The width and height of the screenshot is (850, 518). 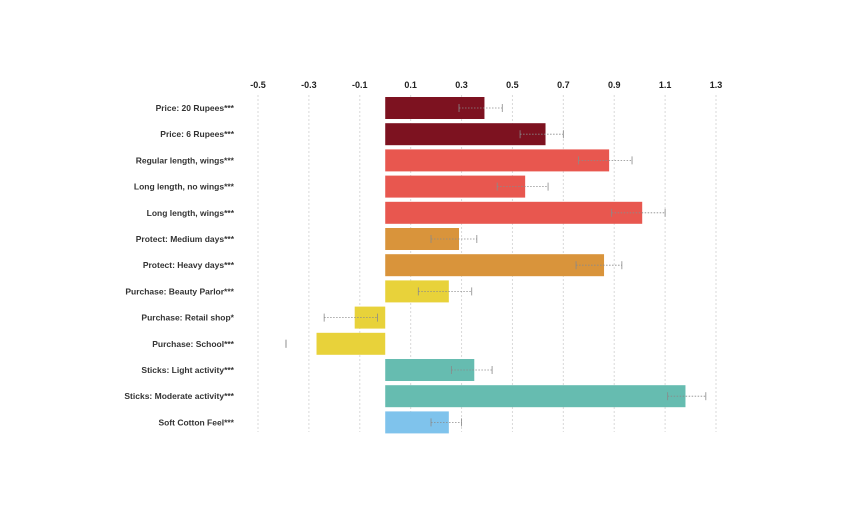 I want to click on x-tick-label: -0.1, so click(x=360, y=85).